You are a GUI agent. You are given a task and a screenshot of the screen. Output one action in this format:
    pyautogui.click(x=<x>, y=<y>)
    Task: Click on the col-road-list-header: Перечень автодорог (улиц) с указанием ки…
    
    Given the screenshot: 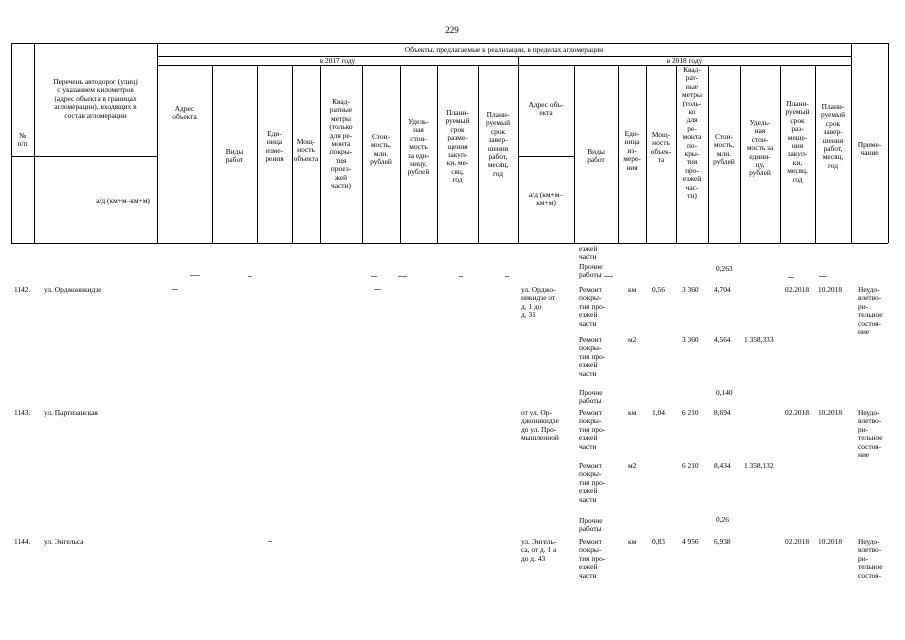 What is the action you would take?
    pyautogui.click(x=95, y=98)
    